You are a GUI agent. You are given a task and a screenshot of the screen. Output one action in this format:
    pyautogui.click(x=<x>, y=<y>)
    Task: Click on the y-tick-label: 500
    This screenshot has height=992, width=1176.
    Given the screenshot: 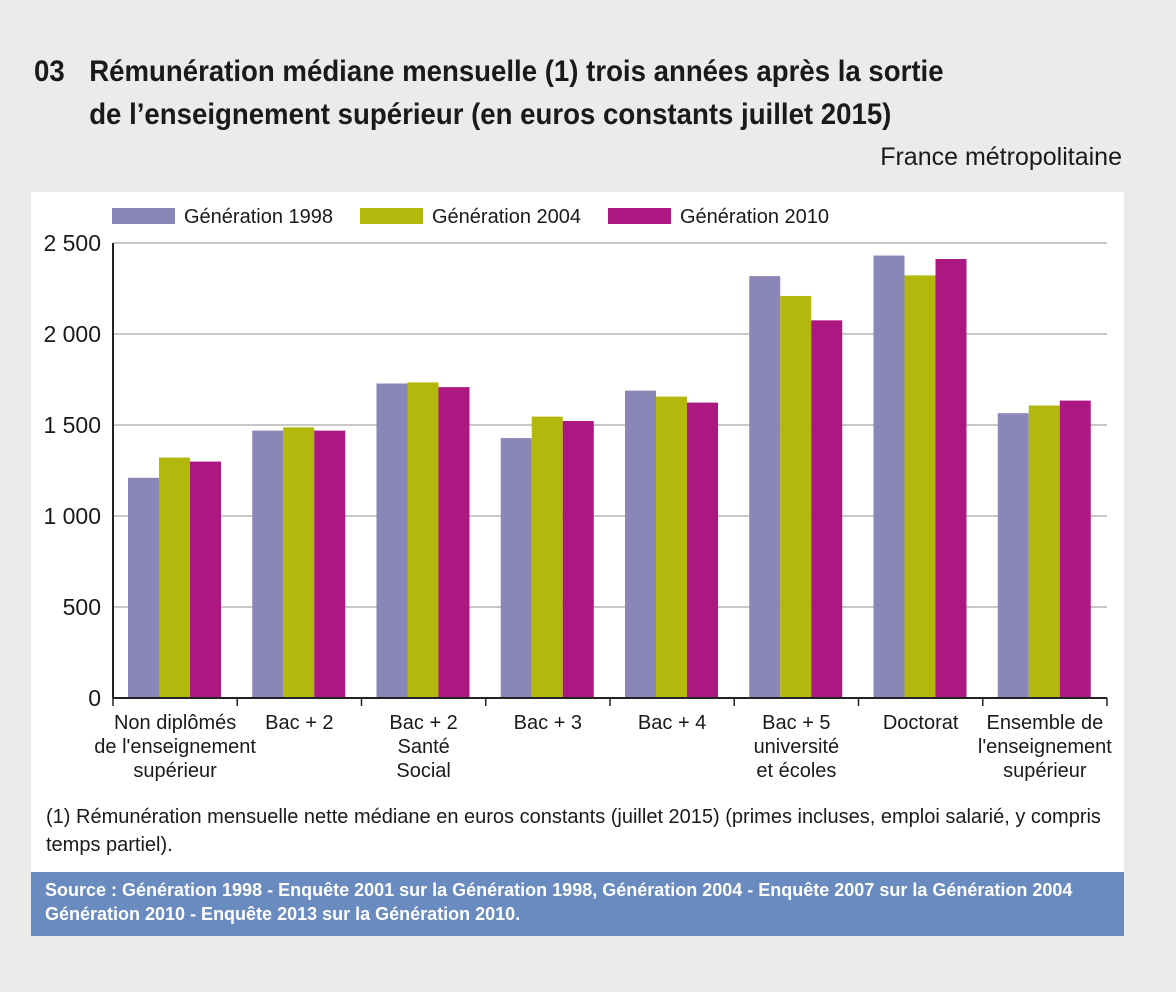 What is the action you would take?
    pyautogui.click(x=82, y=607)
    